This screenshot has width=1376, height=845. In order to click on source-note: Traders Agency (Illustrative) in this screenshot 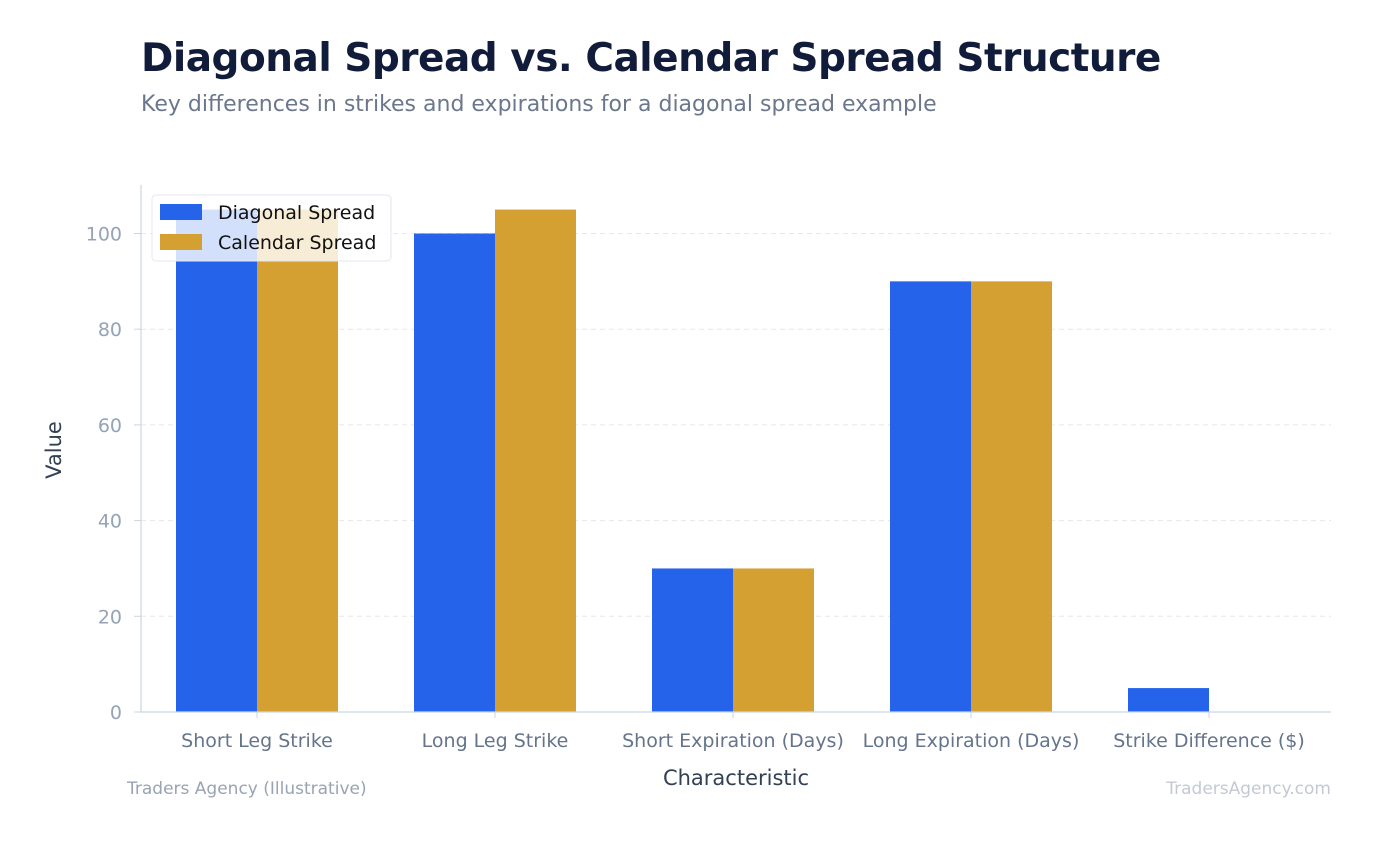, I will do `click(247, 789)`.